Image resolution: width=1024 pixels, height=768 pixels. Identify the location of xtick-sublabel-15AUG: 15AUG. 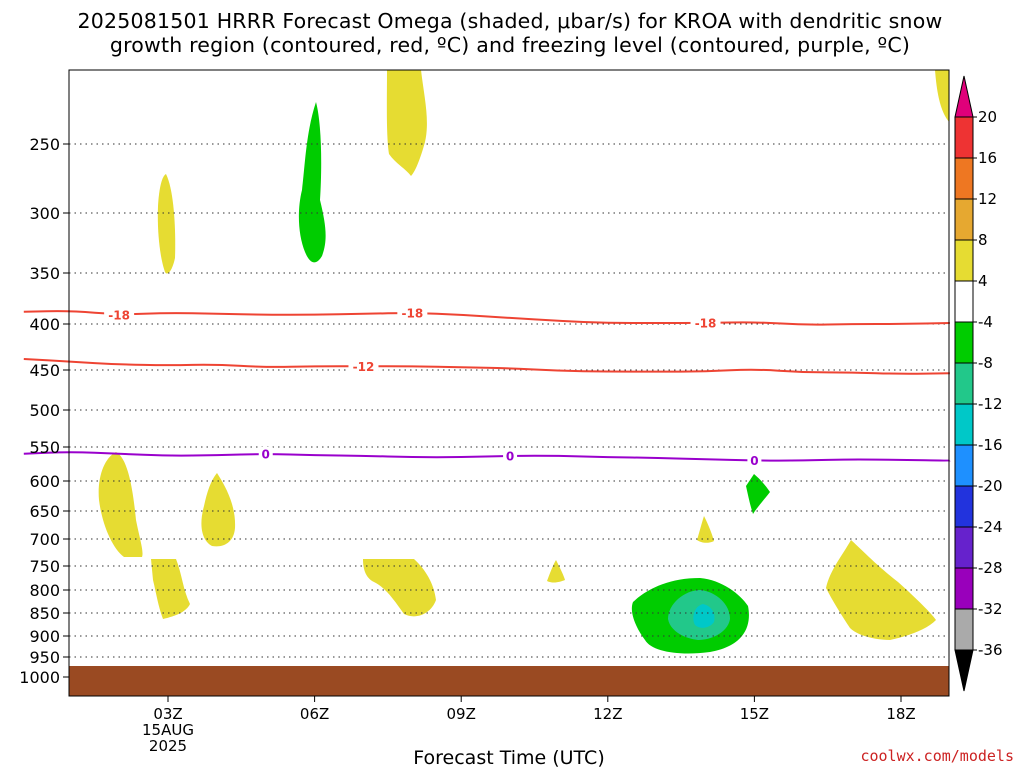
(168, 730).